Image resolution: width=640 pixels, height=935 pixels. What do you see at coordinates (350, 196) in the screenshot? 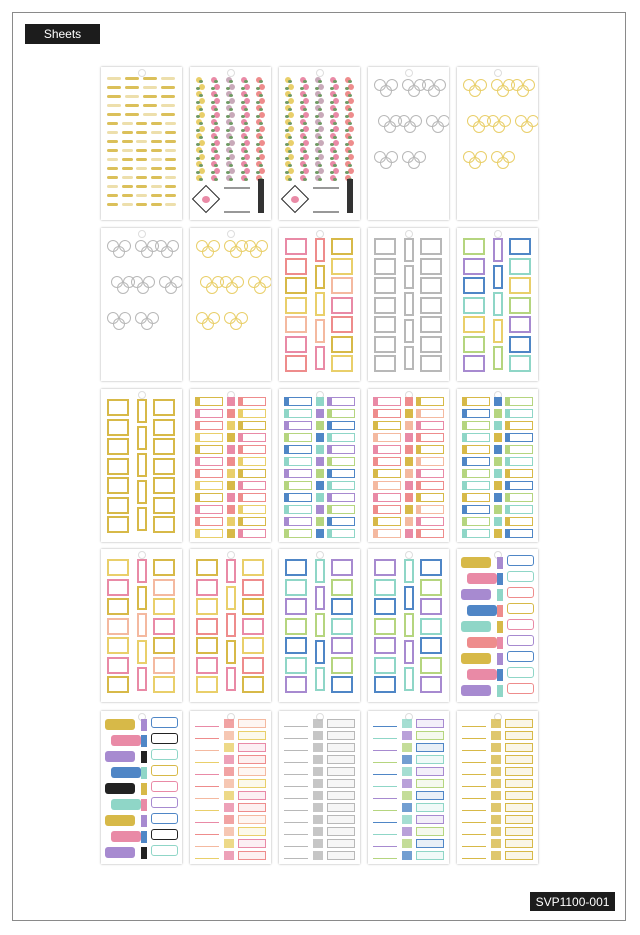
I see `quote-sticker` at bounding box center [350, 196].